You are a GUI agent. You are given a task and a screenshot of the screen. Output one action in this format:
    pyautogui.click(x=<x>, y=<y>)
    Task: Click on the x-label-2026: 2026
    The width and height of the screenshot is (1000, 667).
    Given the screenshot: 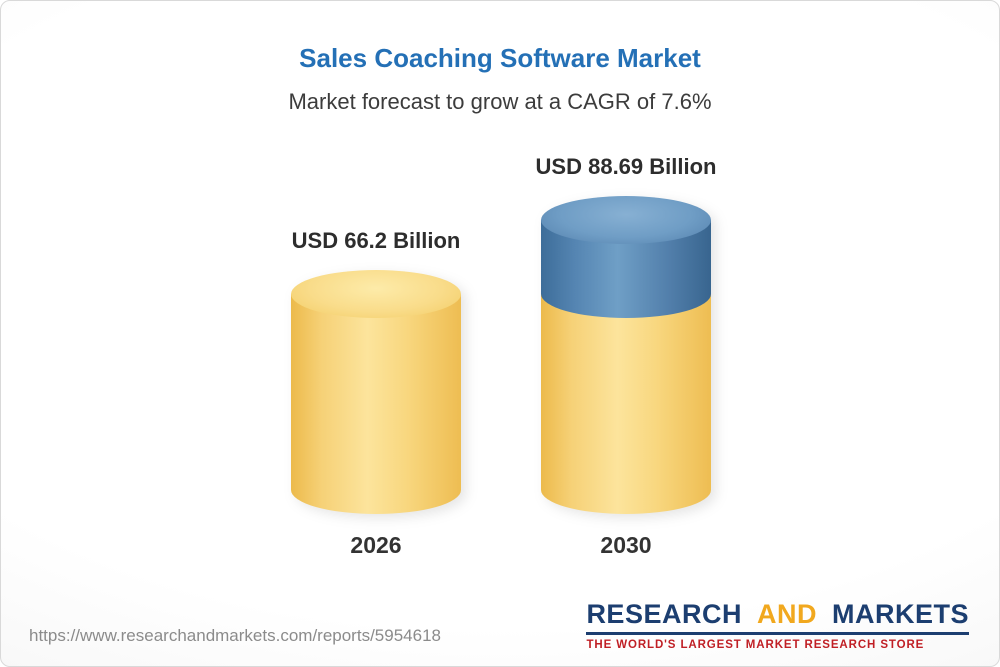 What is the action you would take?
    pyautogui.click(x=376, y=545)
    